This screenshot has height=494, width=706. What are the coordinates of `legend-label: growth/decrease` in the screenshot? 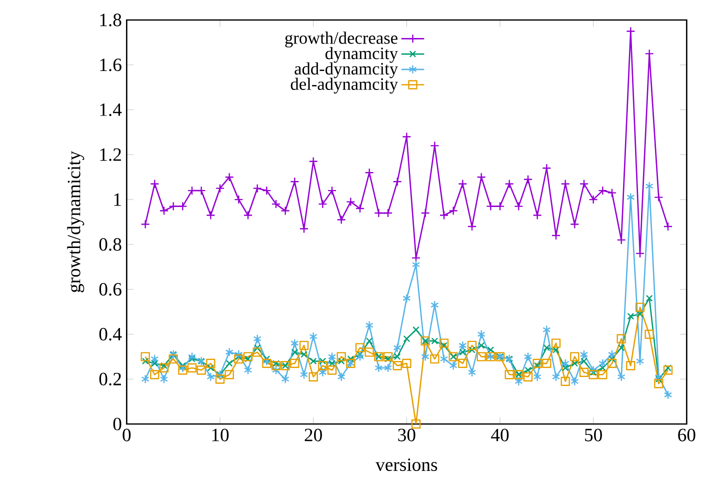 It's located at (341, 40).